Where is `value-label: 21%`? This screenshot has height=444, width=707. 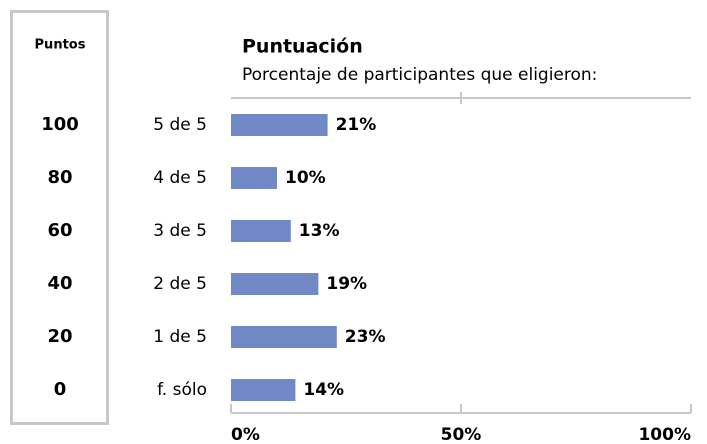 value-label: 21% is located at coordinates (356, 125).